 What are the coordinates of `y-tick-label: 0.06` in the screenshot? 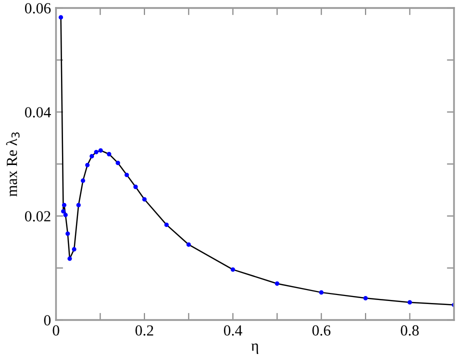 It's located at (37, 8).